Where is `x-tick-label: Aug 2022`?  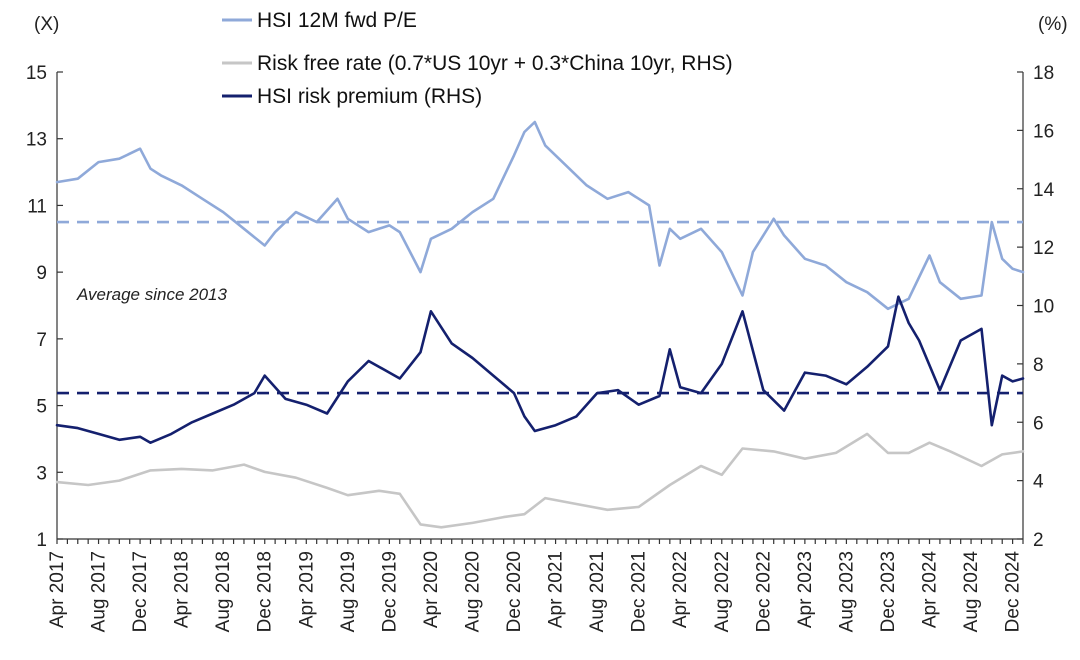
x-tick-label: Aug 2022 is located at coordinates (722, 591).